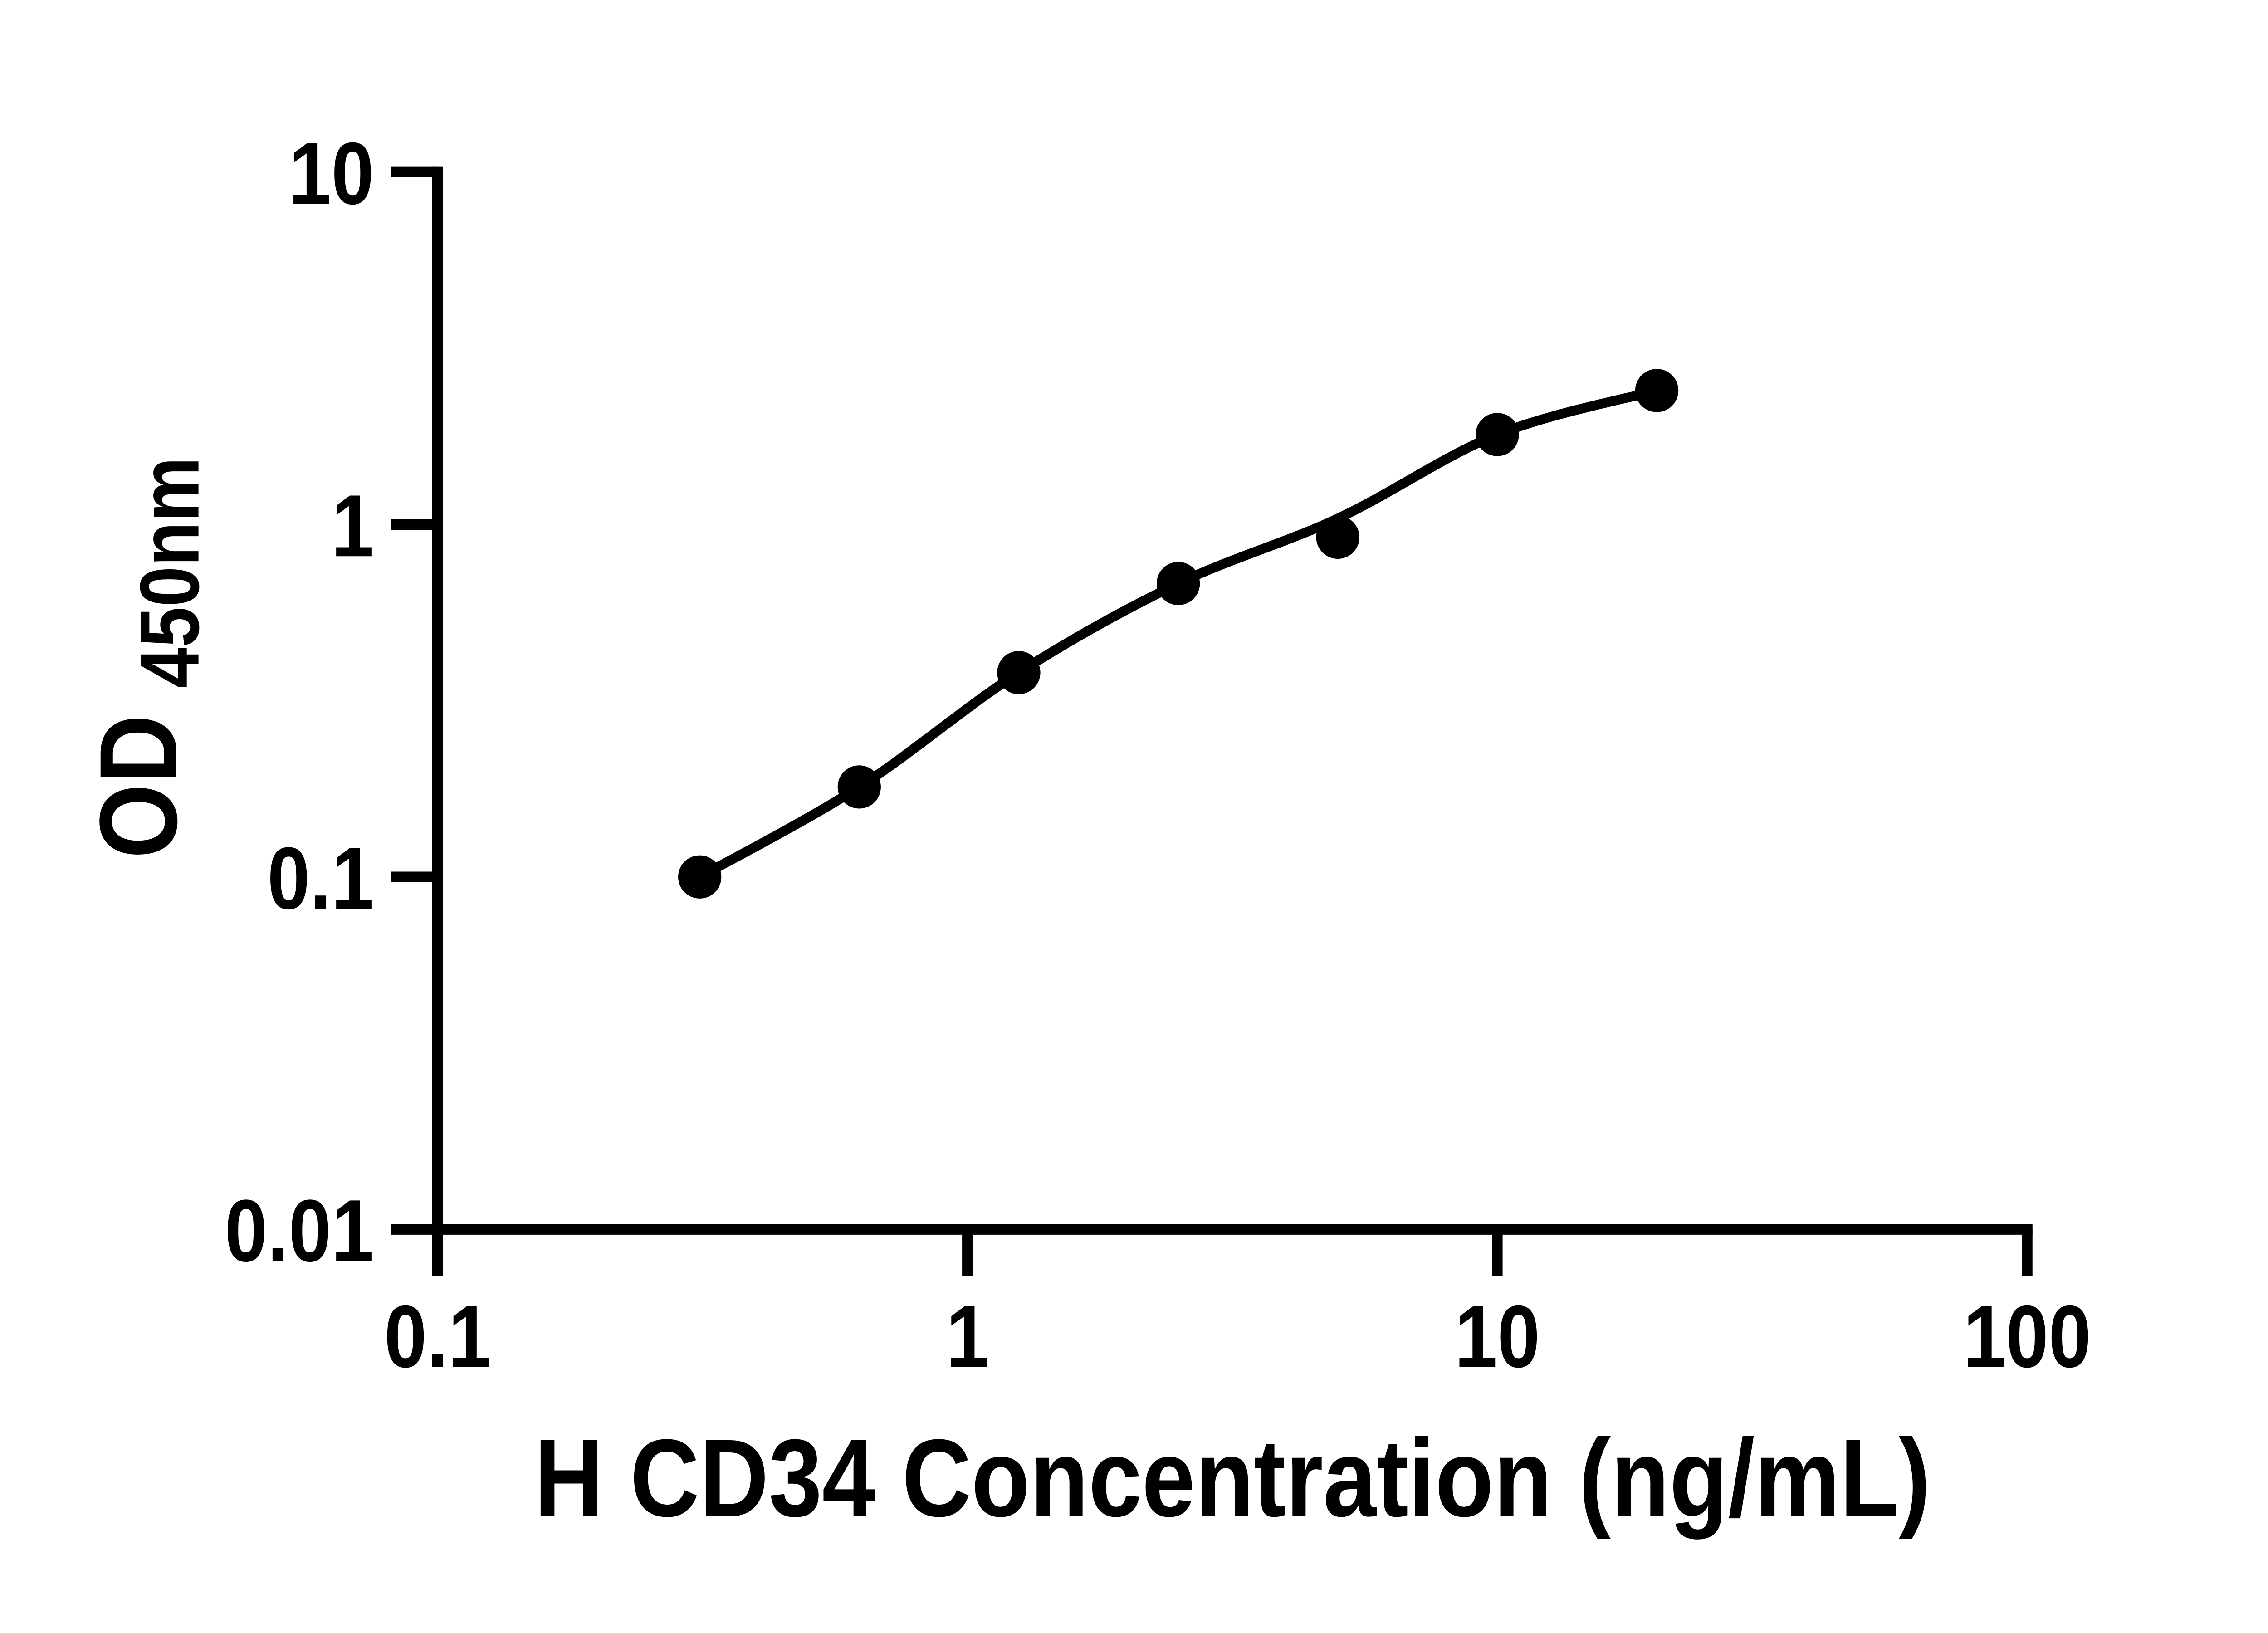 The height and width of the screenshot is (1633, 2268). I want to click on y-tick-label: 1, so click(353, 525).